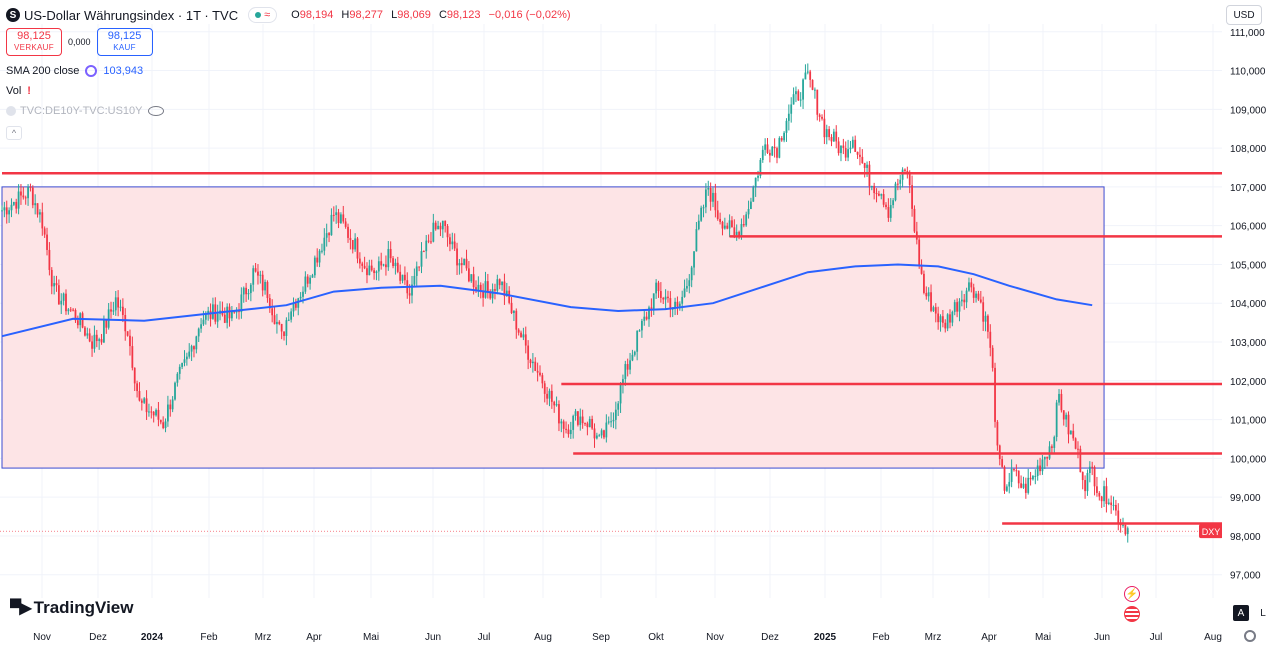 This screenshot has height=650, width=1280. I want to click on us-flag-event-icon, so click(1132, 614).